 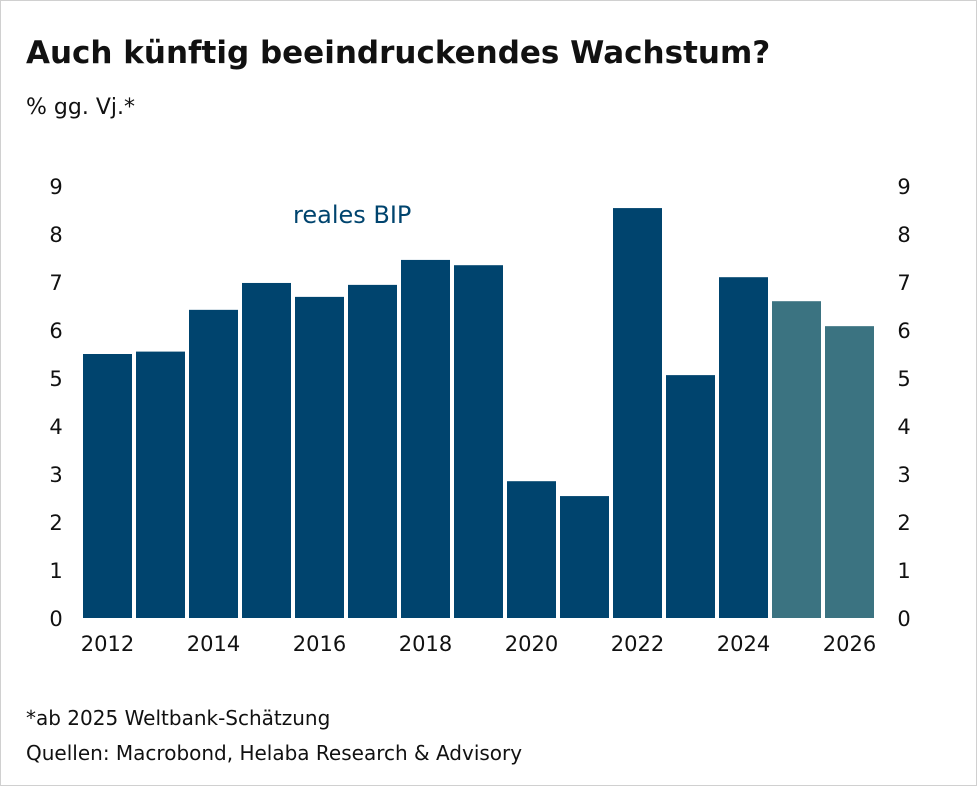 I want to click on bar-2026, so click(x=849, y=472).